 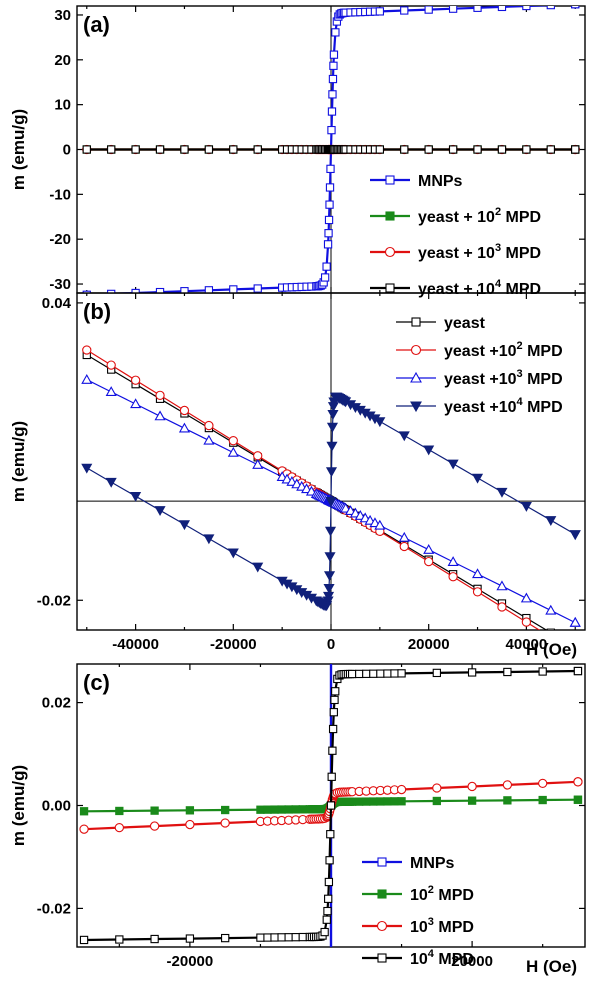 I want to click on x-tick-label: -20000, so click(x=233, y=644).